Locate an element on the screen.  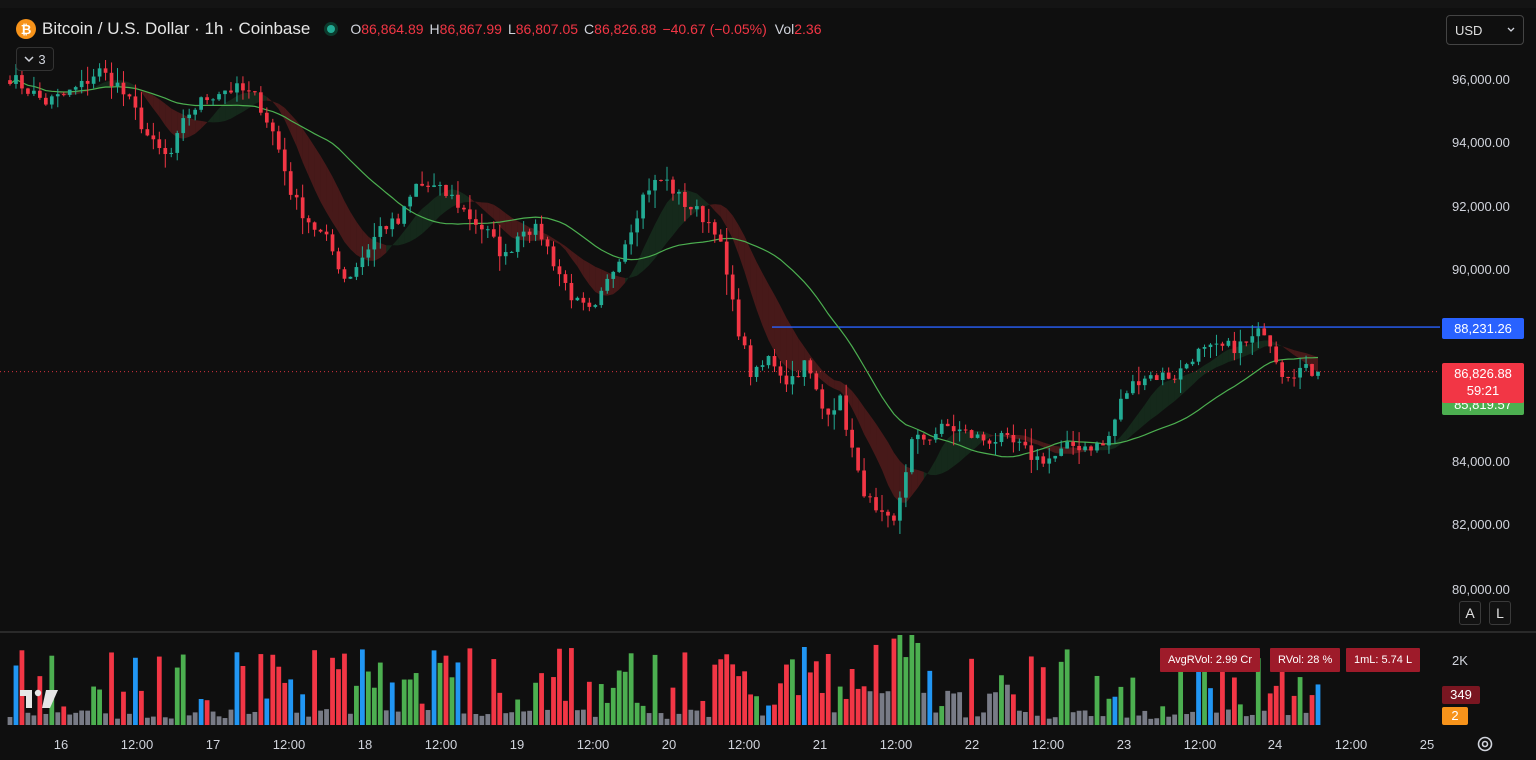
chart-settings-gear-icon is located at coordinates (1485, 744).